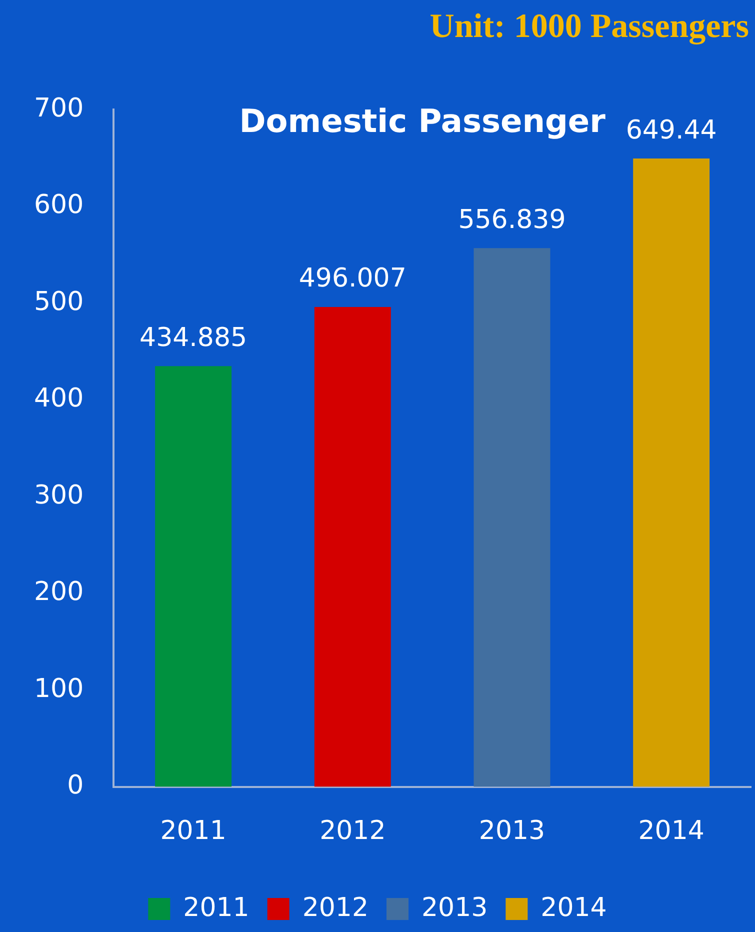  I want to click on legend-label: 2013, so click(455, 907).